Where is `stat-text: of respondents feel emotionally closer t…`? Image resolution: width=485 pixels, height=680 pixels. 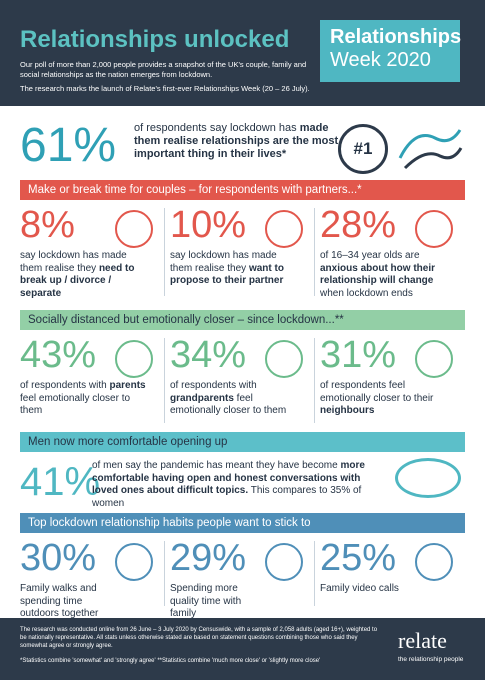
stat-text: of respondents feel emotionally closer t… is located at coordinates (385, 399).